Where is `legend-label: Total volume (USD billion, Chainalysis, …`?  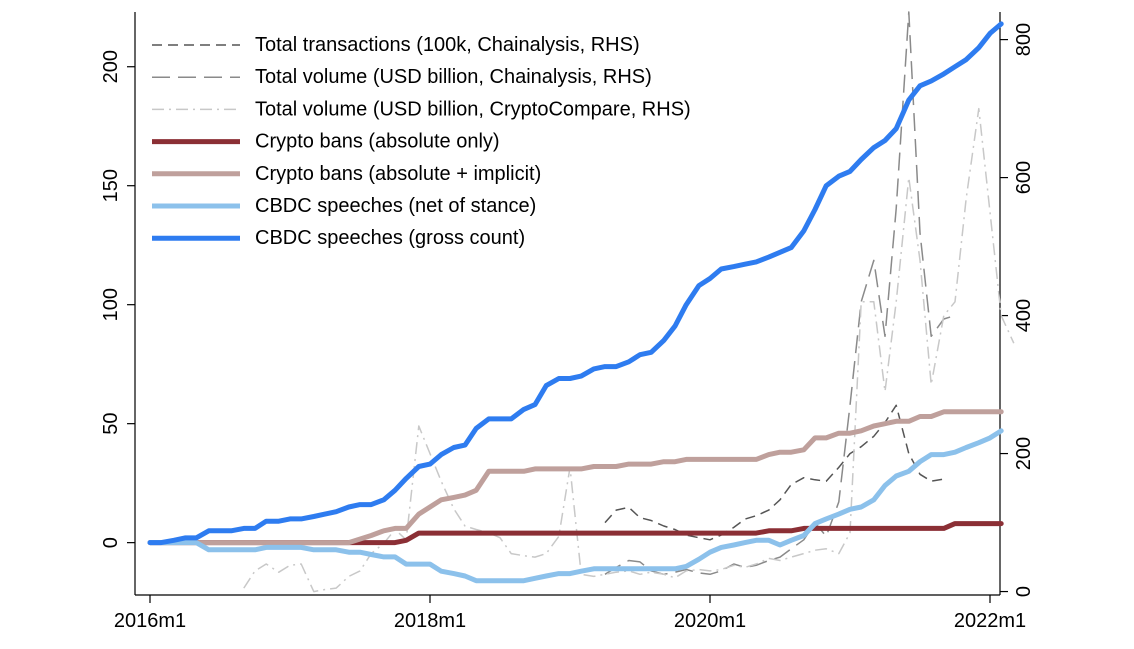 legend-label: Total volume (USD billion, Chainalysis, … is located at coordinates (453, 77).